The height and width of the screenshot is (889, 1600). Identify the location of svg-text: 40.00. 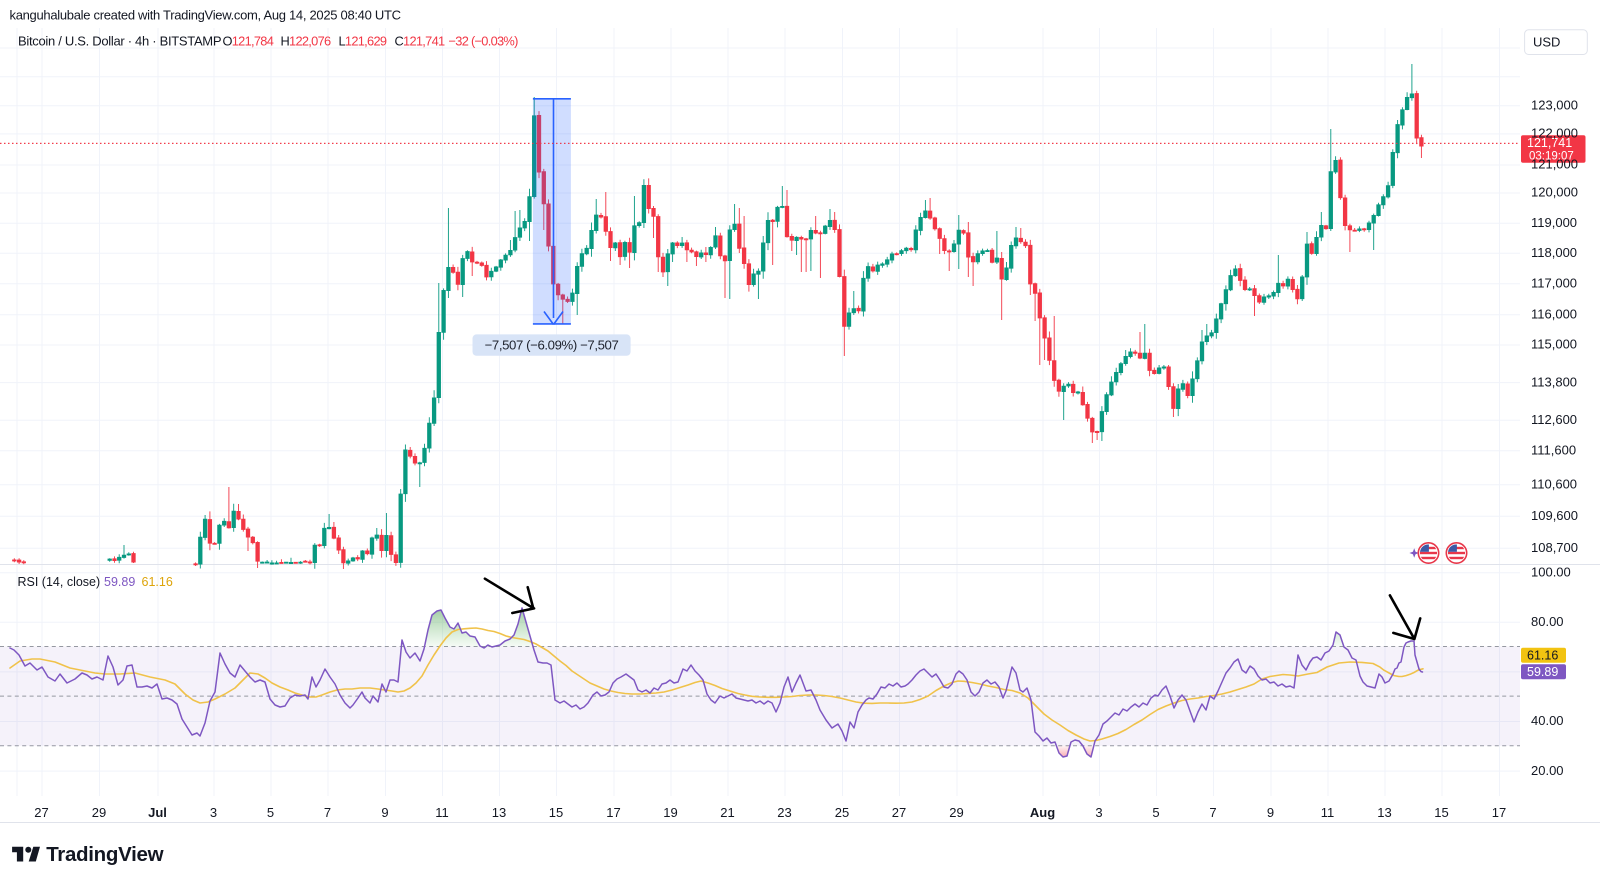
(1547, 720).